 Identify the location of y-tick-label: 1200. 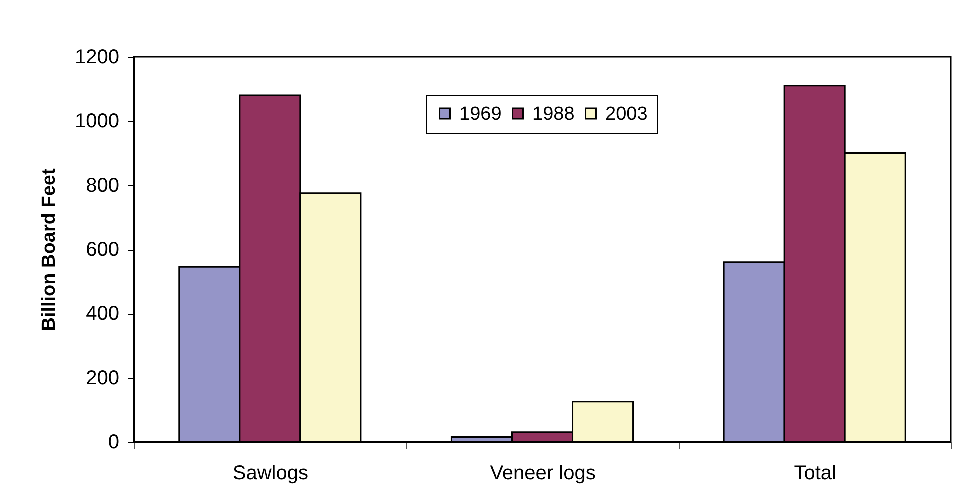
(97, 57).